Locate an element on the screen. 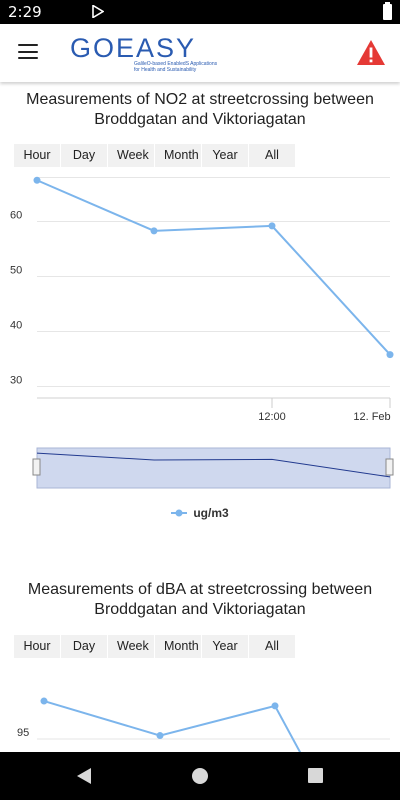  y-tick-label: 30 is located at coordinates (16, 381).